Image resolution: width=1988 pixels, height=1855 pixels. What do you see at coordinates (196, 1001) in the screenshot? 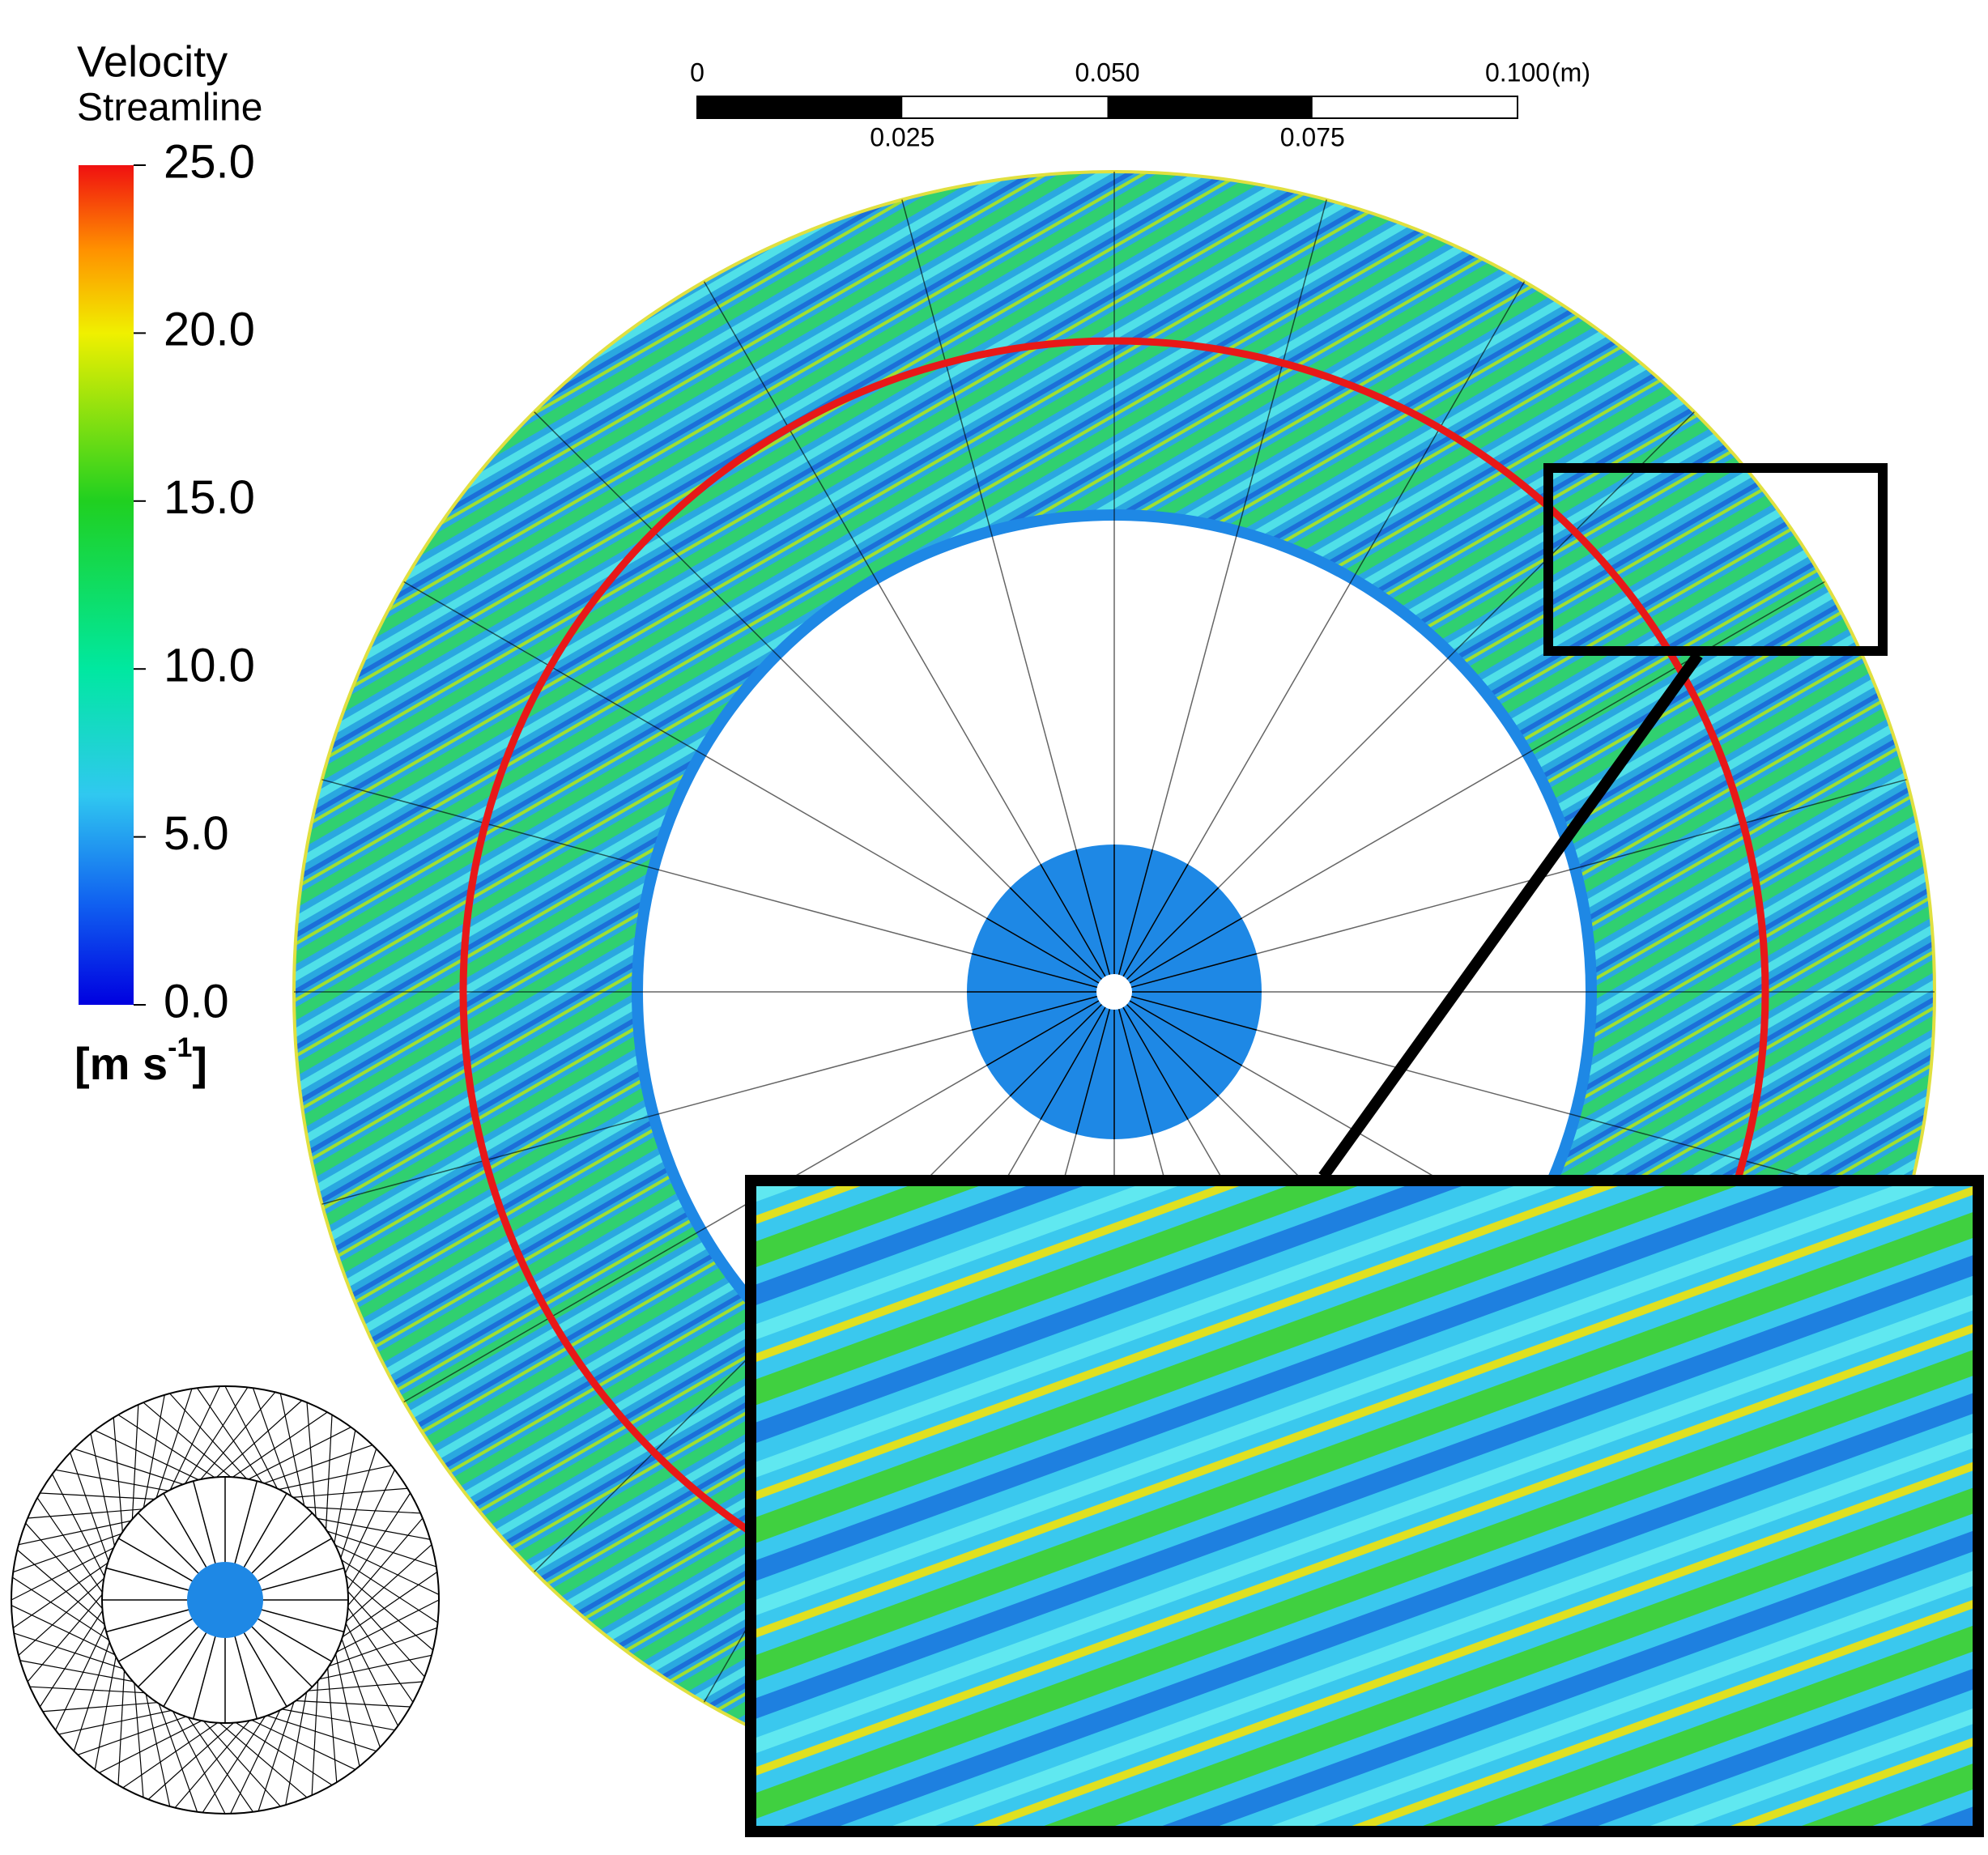
I see `colorbar-tick-label: 0.0` at bounding box center [196, 1001].